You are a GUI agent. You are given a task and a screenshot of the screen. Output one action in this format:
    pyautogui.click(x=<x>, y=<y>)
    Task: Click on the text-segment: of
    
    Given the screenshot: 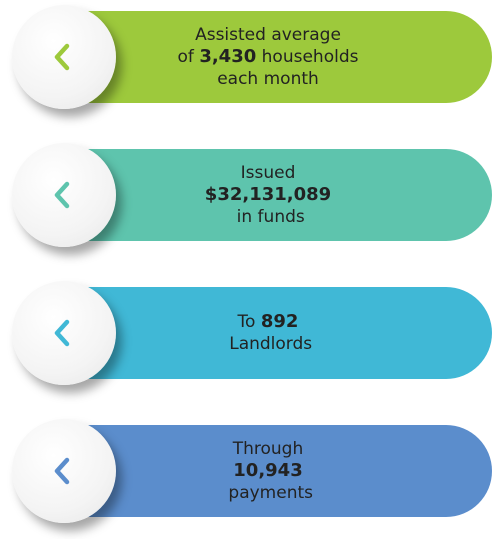 What is the action you would take?
    pyautogui.click(x=188, y=57)
    